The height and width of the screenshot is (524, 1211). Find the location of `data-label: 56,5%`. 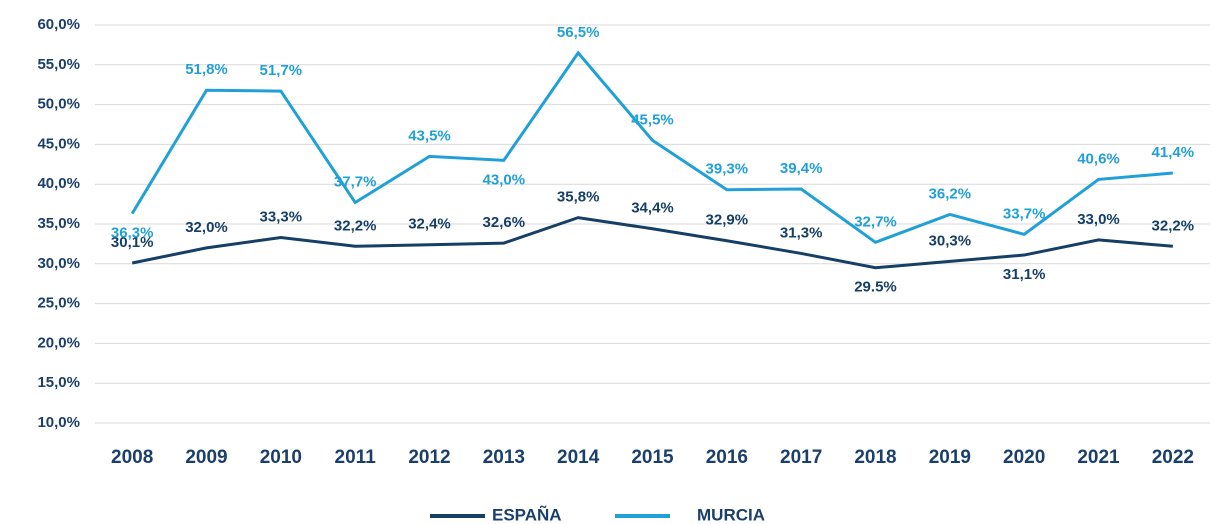

data-label: 56,5% is located at coordinates (578, 32).